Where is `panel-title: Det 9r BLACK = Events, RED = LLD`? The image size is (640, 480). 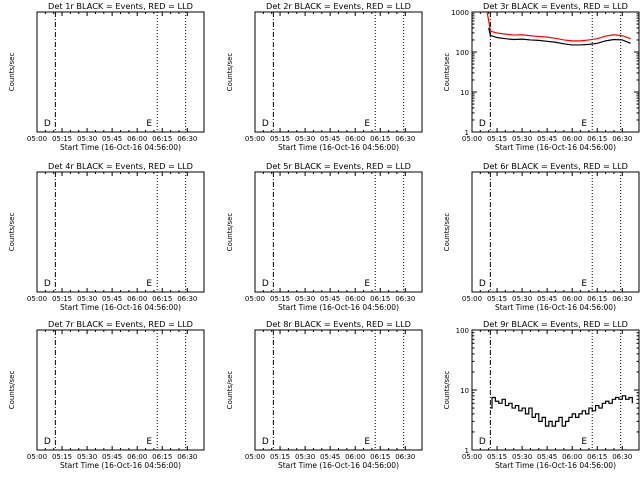
panel-title: Det 9r BLACK = Events, RED = LLD is located at coordinates (555, 324).